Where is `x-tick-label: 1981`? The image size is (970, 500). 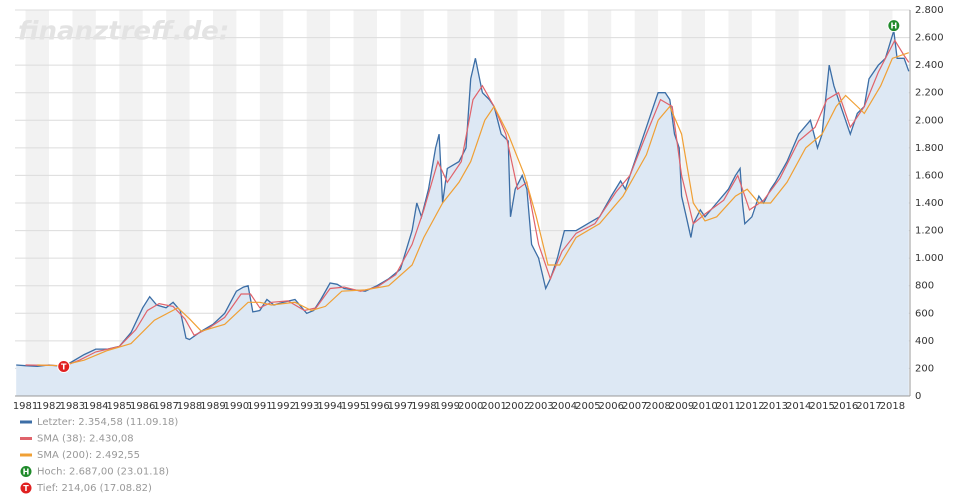 x-tick-label: 1981 is located at coordinates (25, 406).